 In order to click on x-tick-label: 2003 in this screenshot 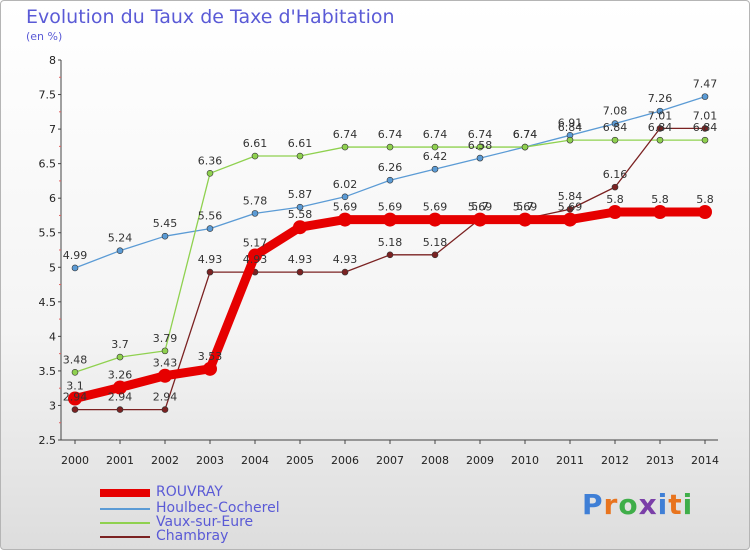, I will do `click(210, 460)`.